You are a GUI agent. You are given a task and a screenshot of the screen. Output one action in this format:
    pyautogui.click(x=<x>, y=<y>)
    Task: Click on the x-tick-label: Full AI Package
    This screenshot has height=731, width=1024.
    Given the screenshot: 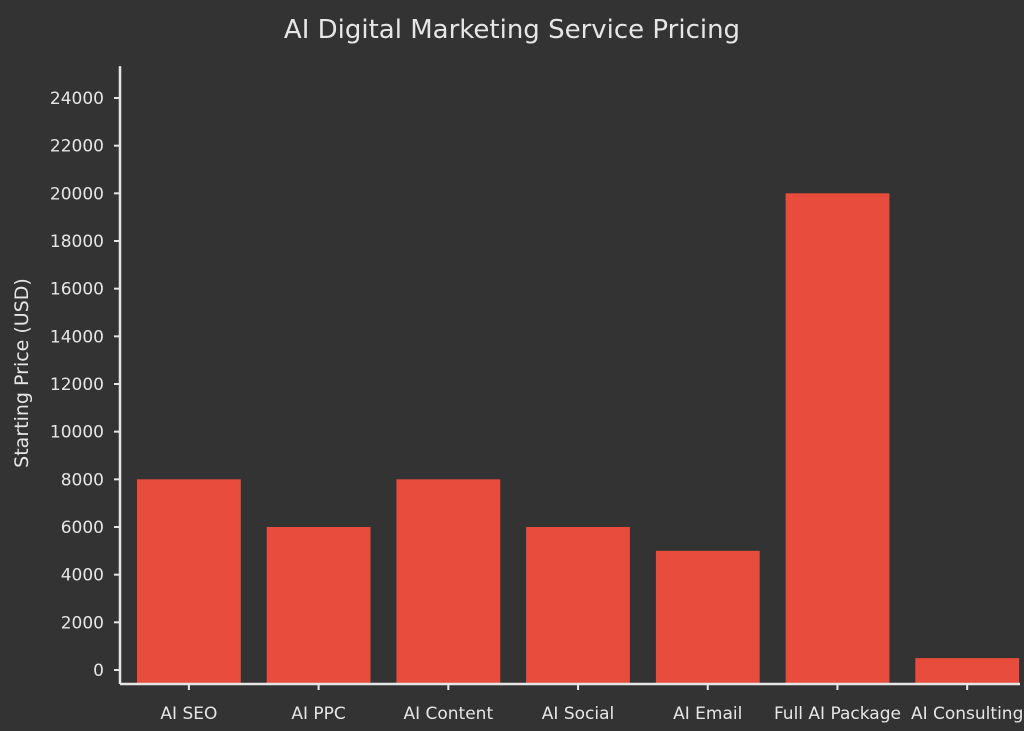 What is the action you would take?
    pyautogui.click(x=837, y=714)
    